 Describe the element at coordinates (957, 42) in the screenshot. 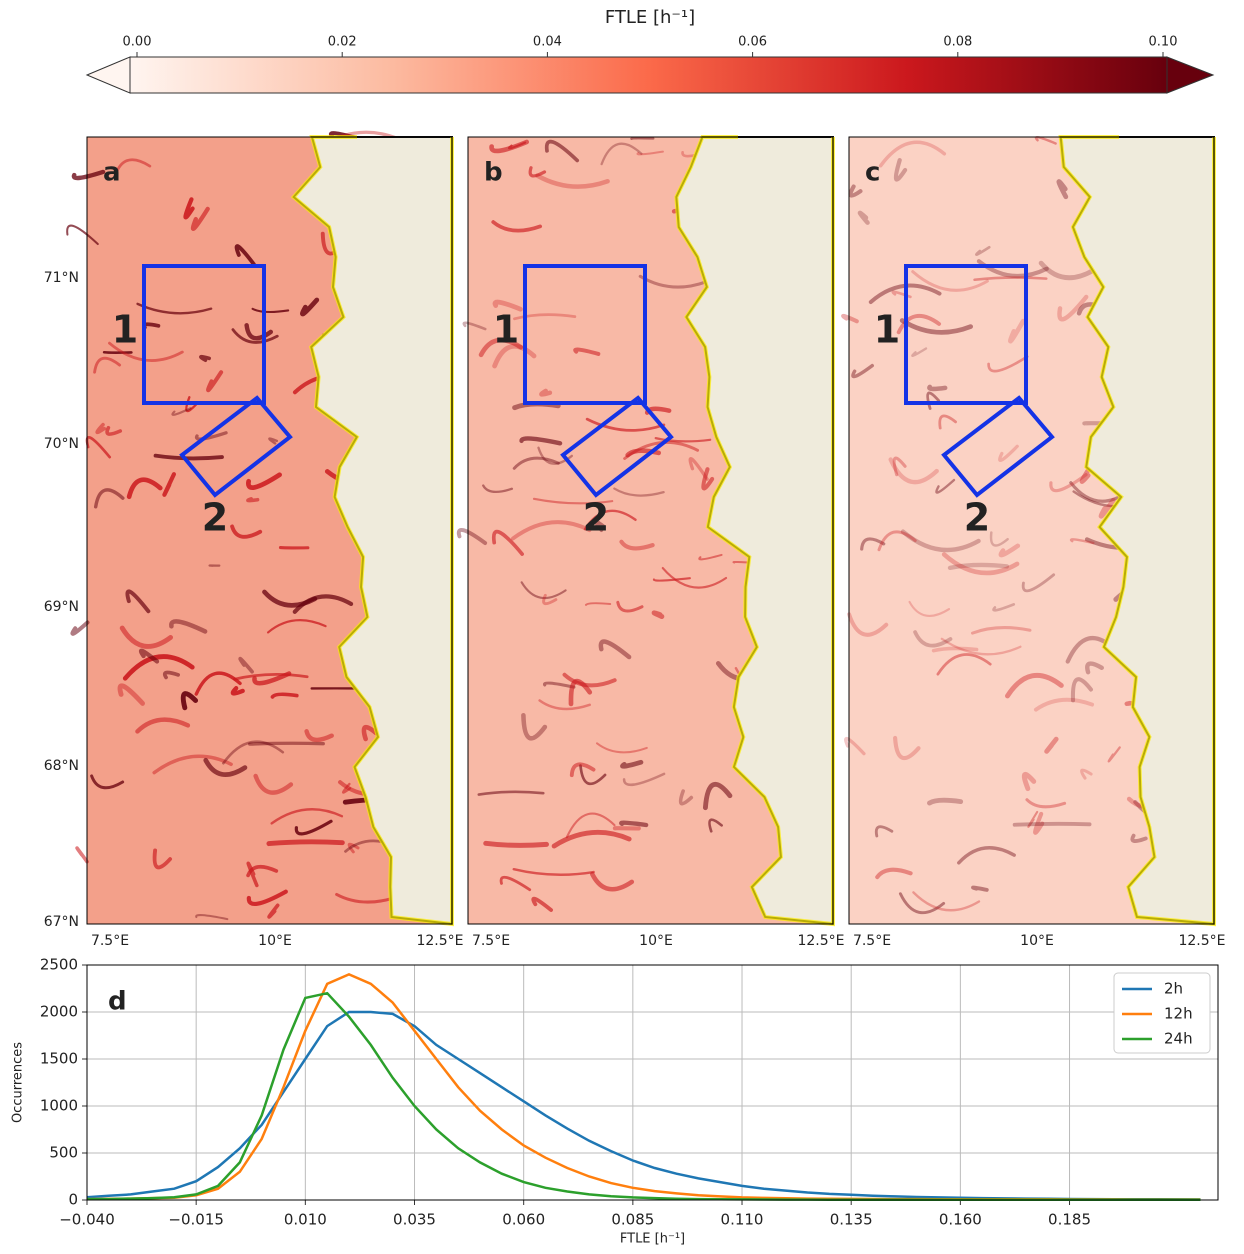

I see `colorbar-tick-label: 0.08` at that location.